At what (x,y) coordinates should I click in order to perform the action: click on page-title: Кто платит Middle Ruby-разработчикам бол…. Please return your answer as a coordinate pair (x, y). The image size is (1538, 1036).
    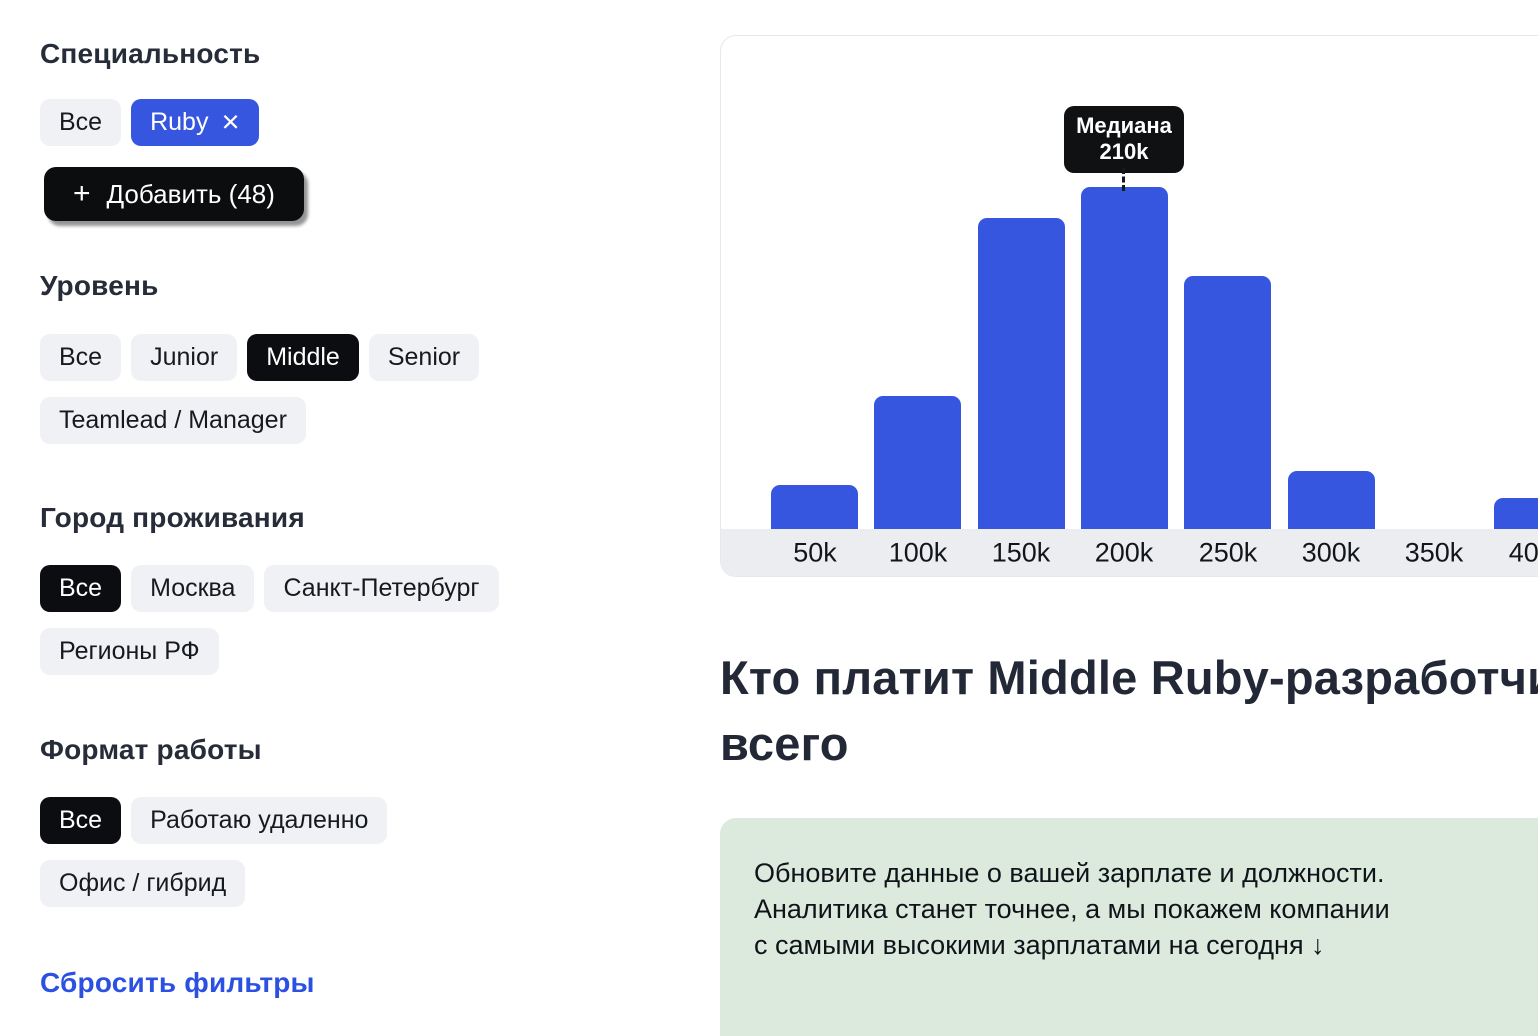
    Looking at the image, I should click on (1129, 711).